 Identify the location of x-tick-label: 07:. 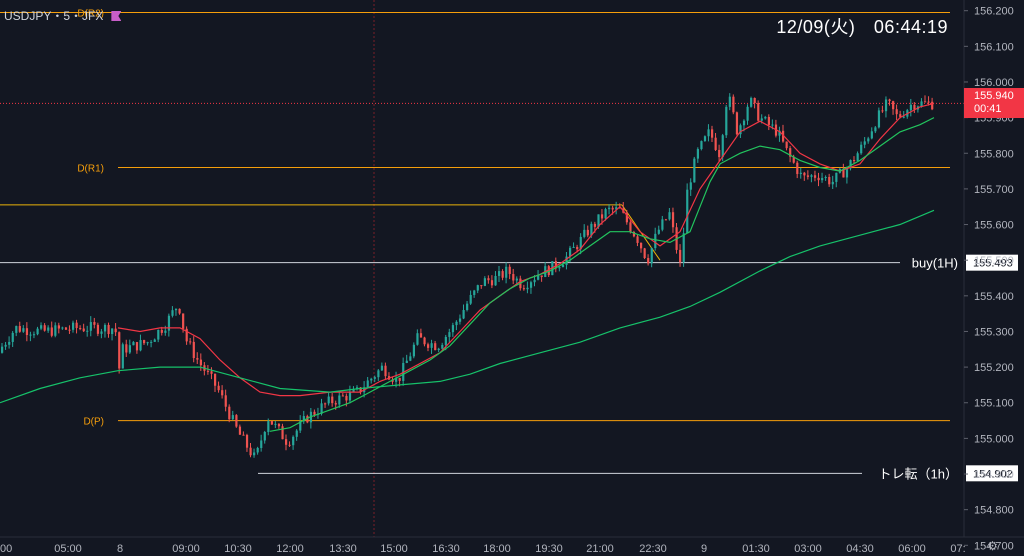
(957, 549).